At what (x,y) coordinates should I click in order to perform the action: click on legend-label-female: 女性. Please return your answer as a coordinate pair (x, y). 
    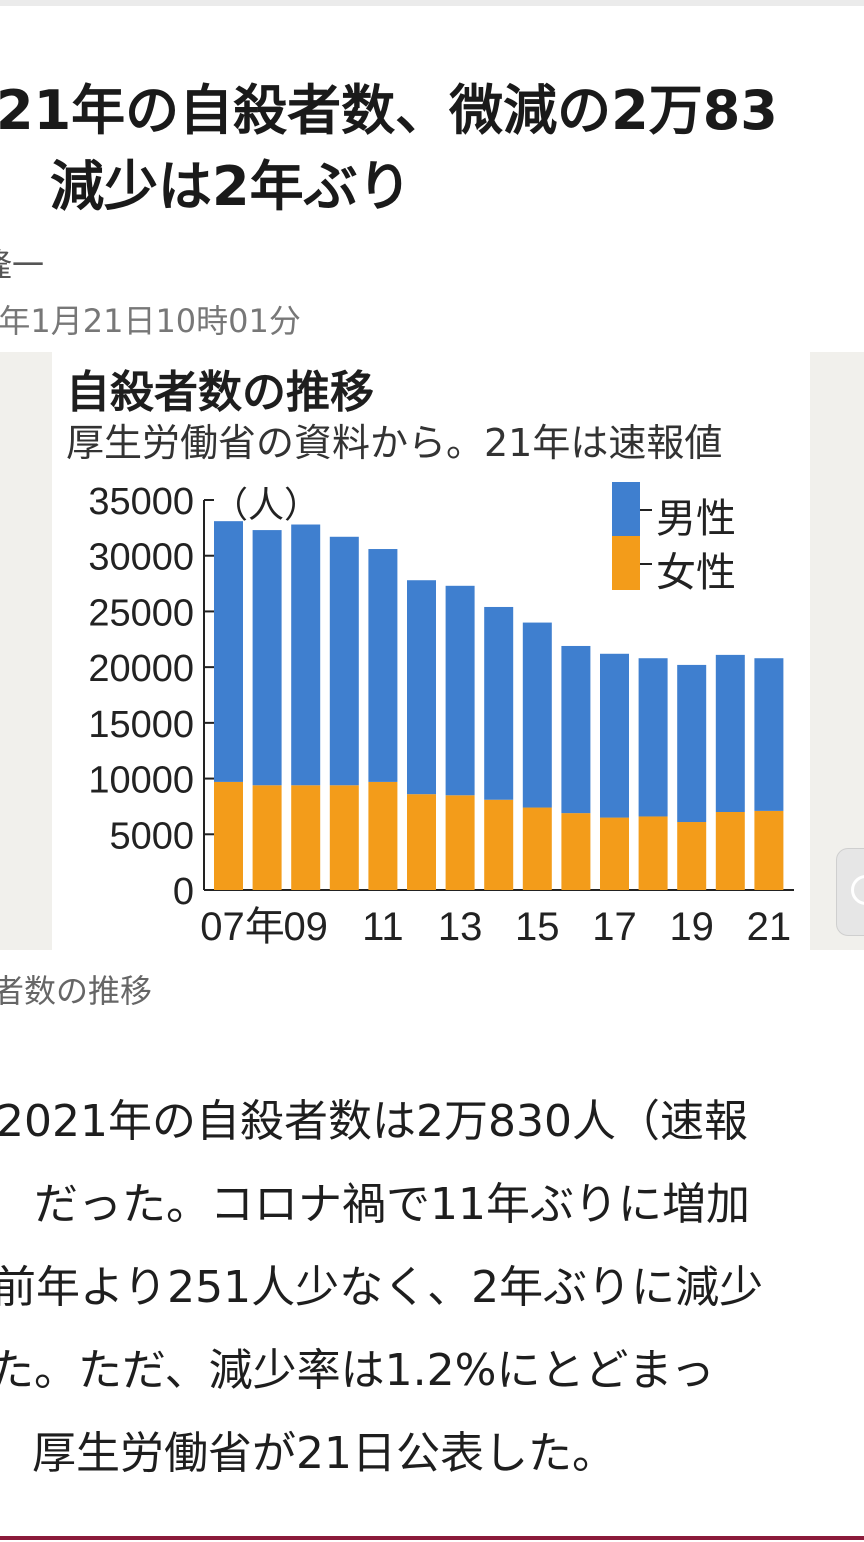
    Looking at the image, I should click on (696, 573).